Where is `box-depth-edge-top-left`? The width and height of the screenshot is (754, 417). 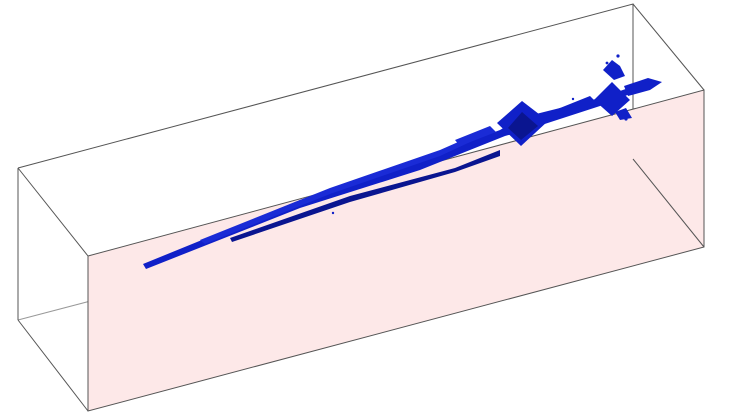
box-depth-edge-top-left is located at coordinates (53, 212).